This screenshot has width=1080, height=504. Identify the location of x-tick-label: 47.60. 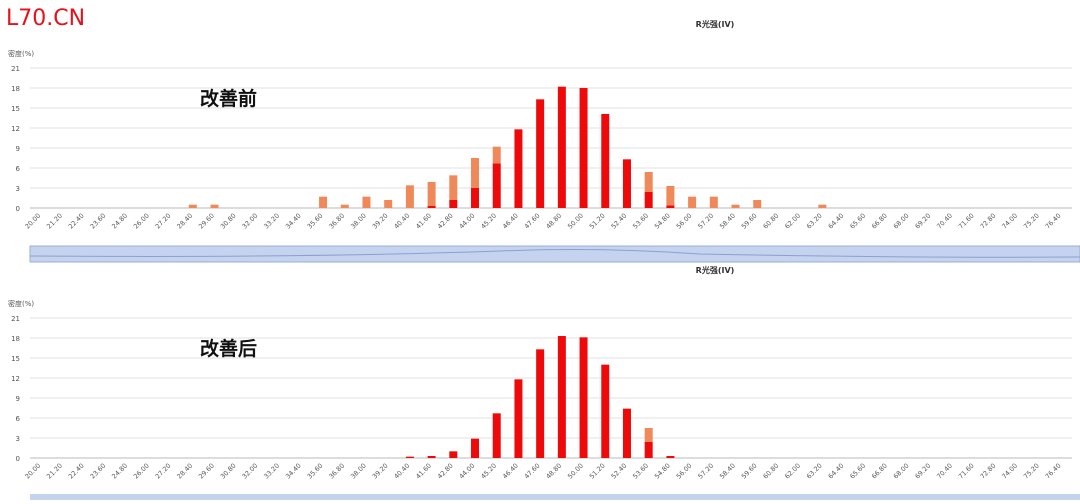
(532, 471).